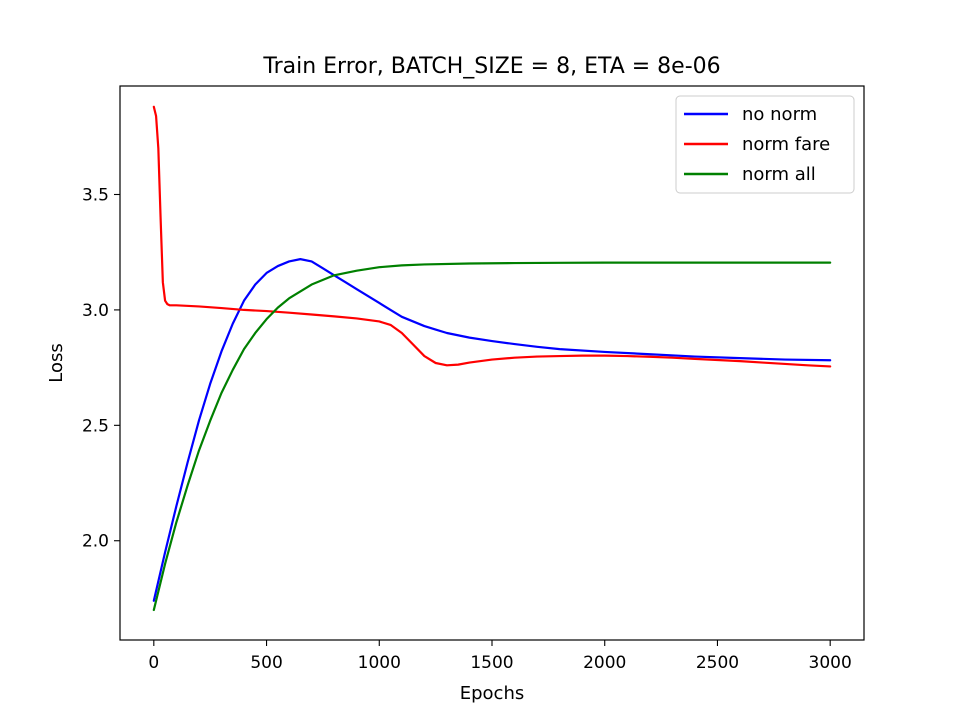 The width and height of the screenshot is (960, 720). What do you see at coordinates (491, 66) in the screenshot?
I see `chart-title: Train Error, BATCH_SIZE = 8, ETA = 8e-06` at bounding box center [491, 66].